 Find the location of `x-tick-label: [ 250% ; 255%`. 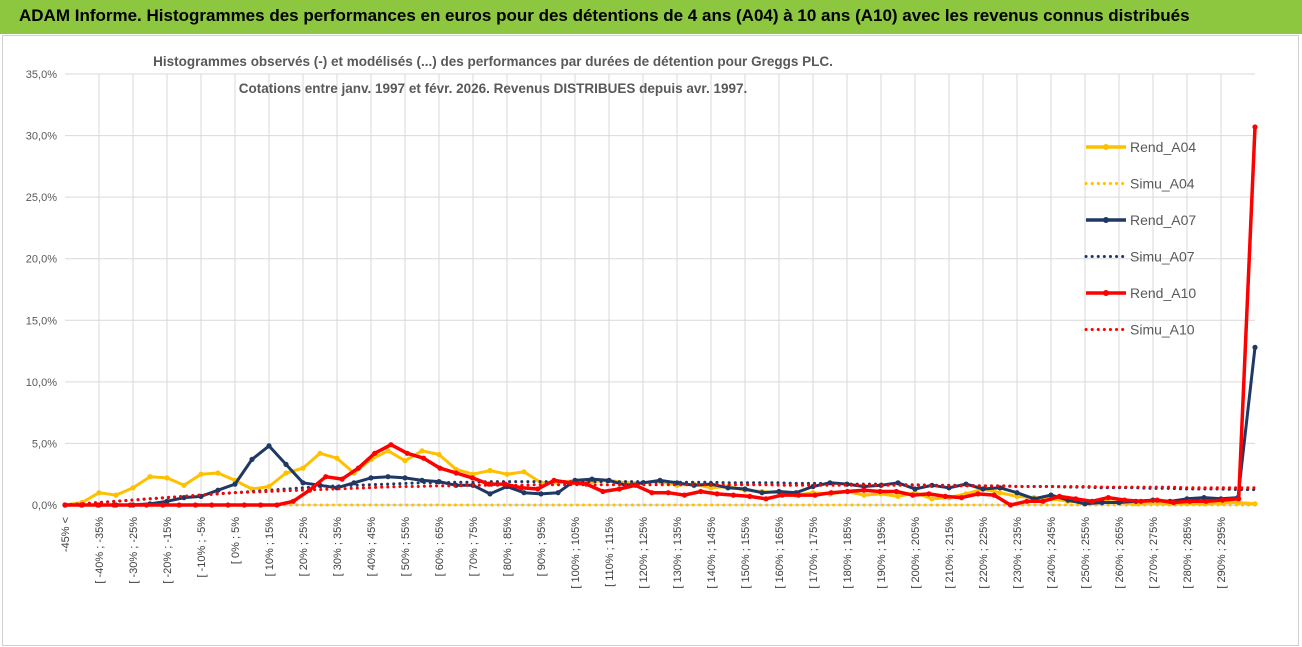

x-tick-label: [ 250% ; 255% is located at coordinates (1086, 553).